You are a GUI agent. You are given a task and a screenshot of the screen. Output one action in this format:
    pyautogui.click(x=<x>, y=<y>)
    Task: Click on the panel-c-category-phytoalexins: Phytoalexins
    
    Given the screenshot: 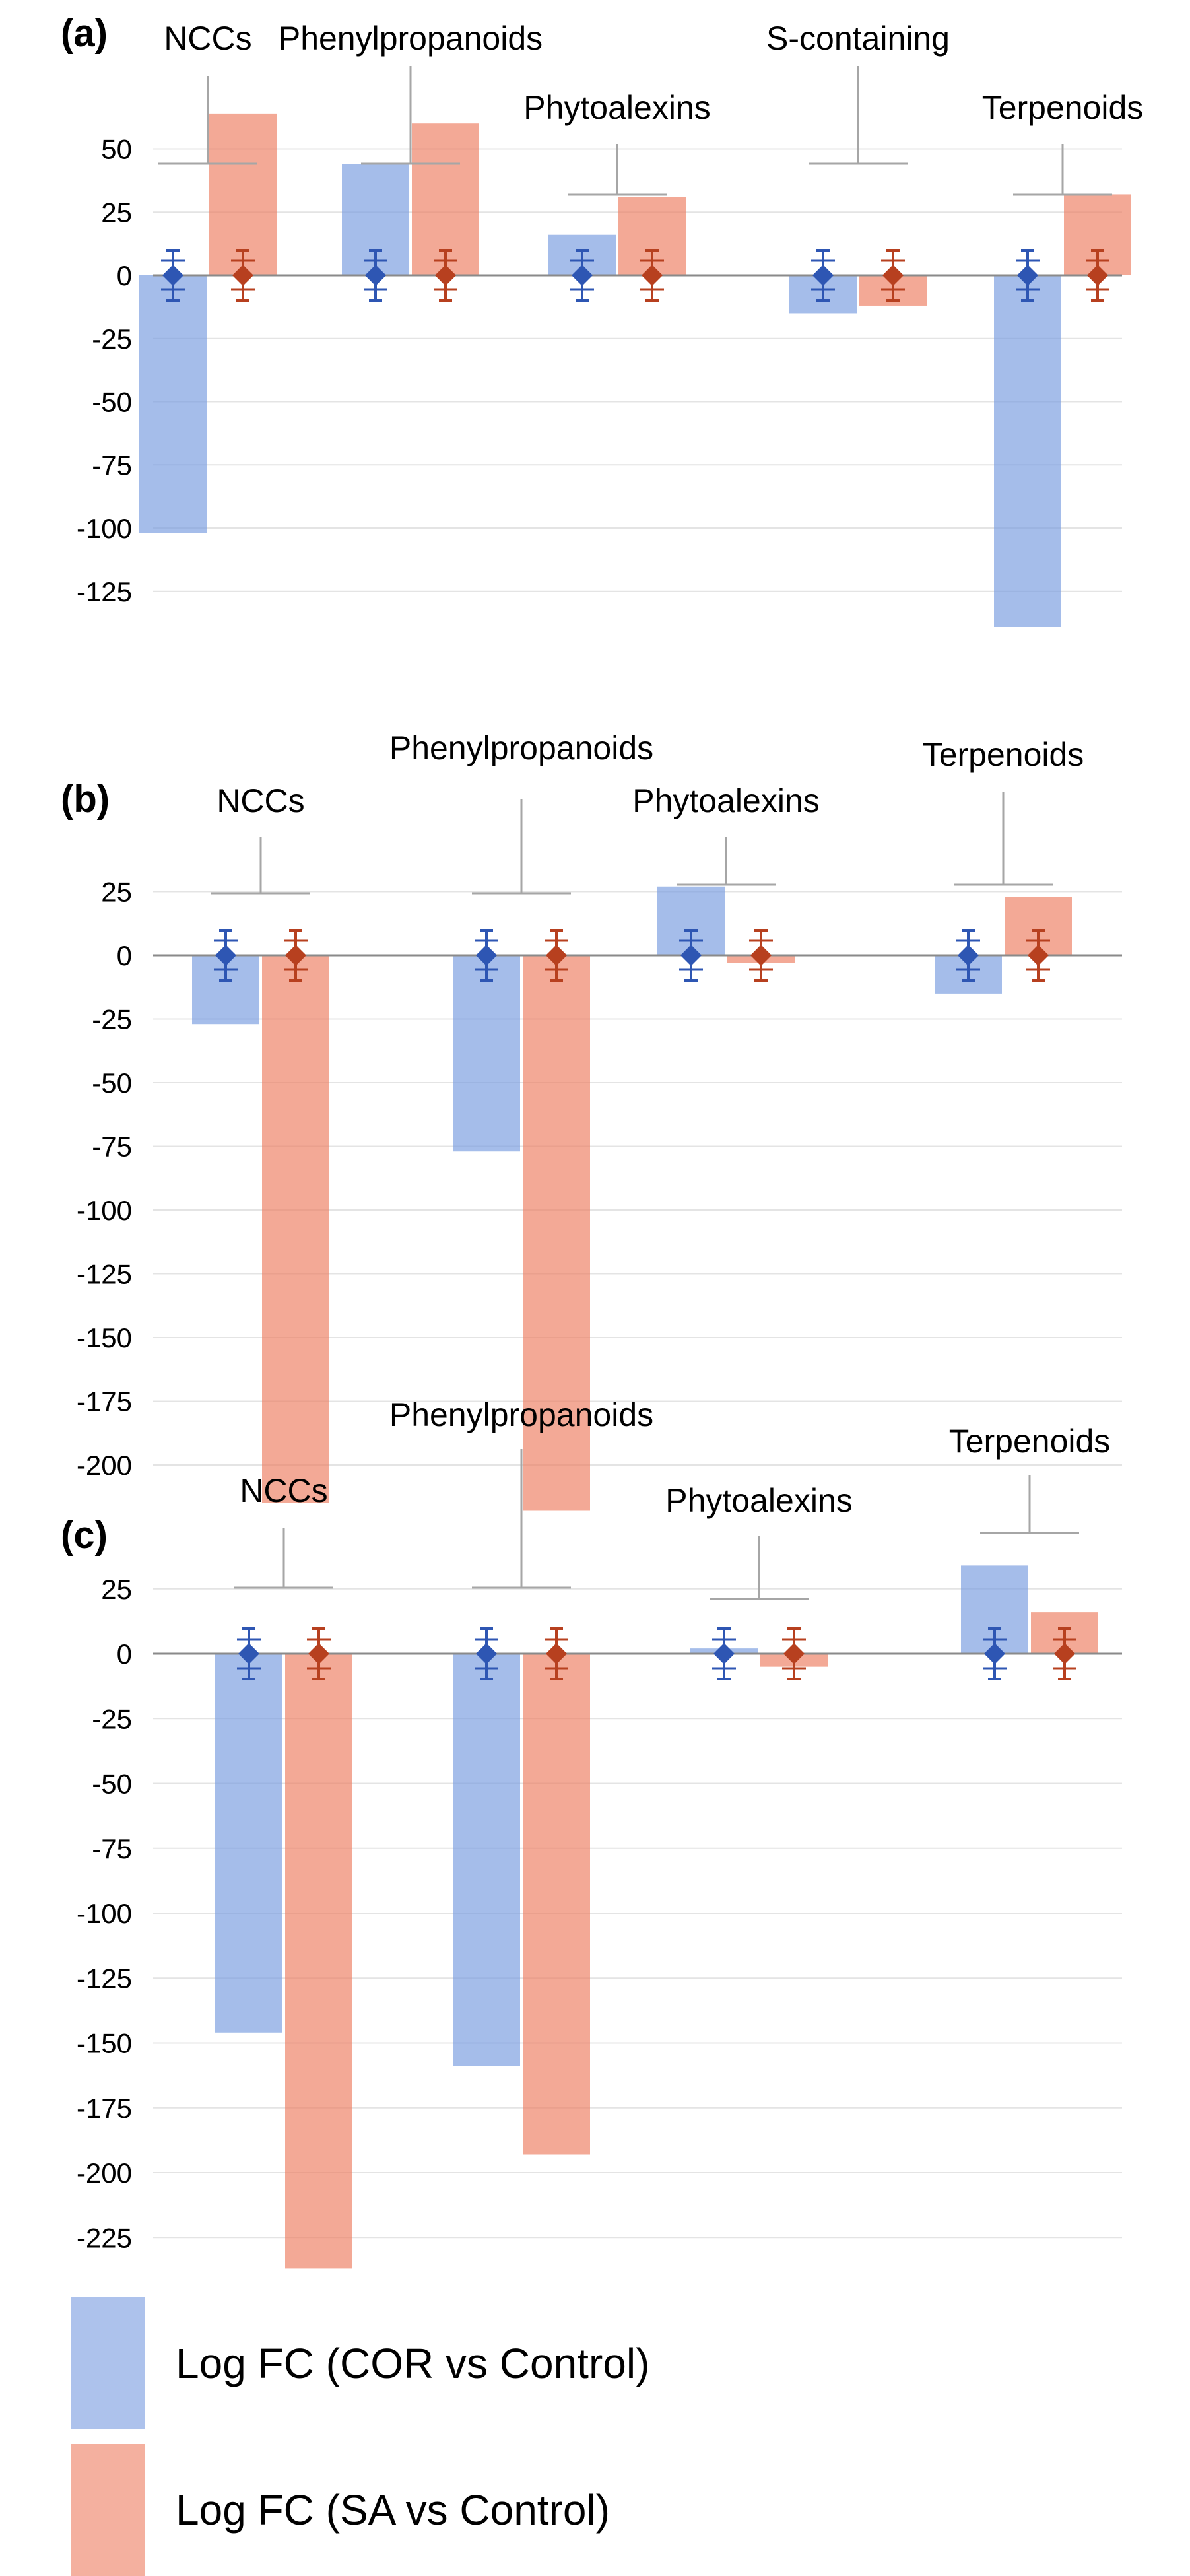 What is the action you would take?
    pyautogui.click(x=759, y=1541)
    